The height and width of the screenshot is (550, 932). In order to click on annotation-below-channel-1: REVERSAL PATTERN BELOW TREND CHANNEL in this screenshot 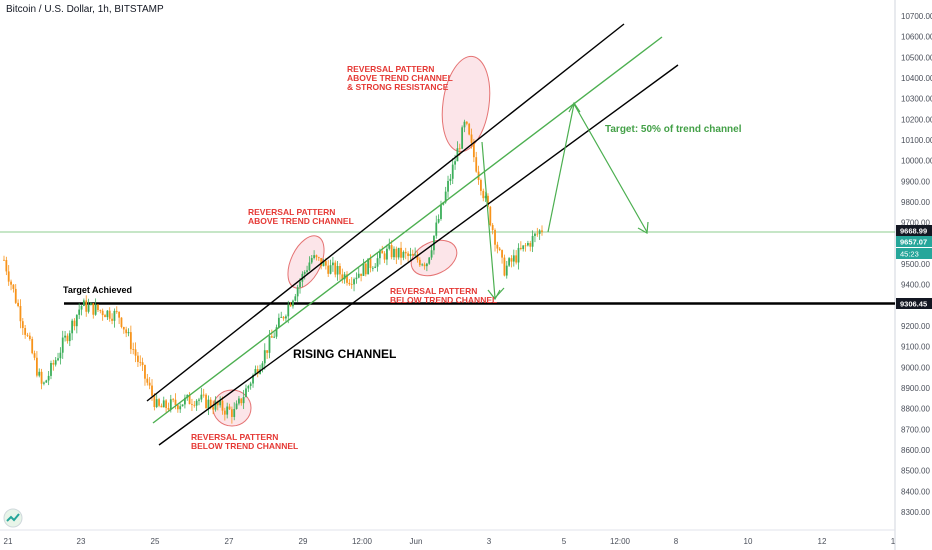, I will do `click(244, 441)`.